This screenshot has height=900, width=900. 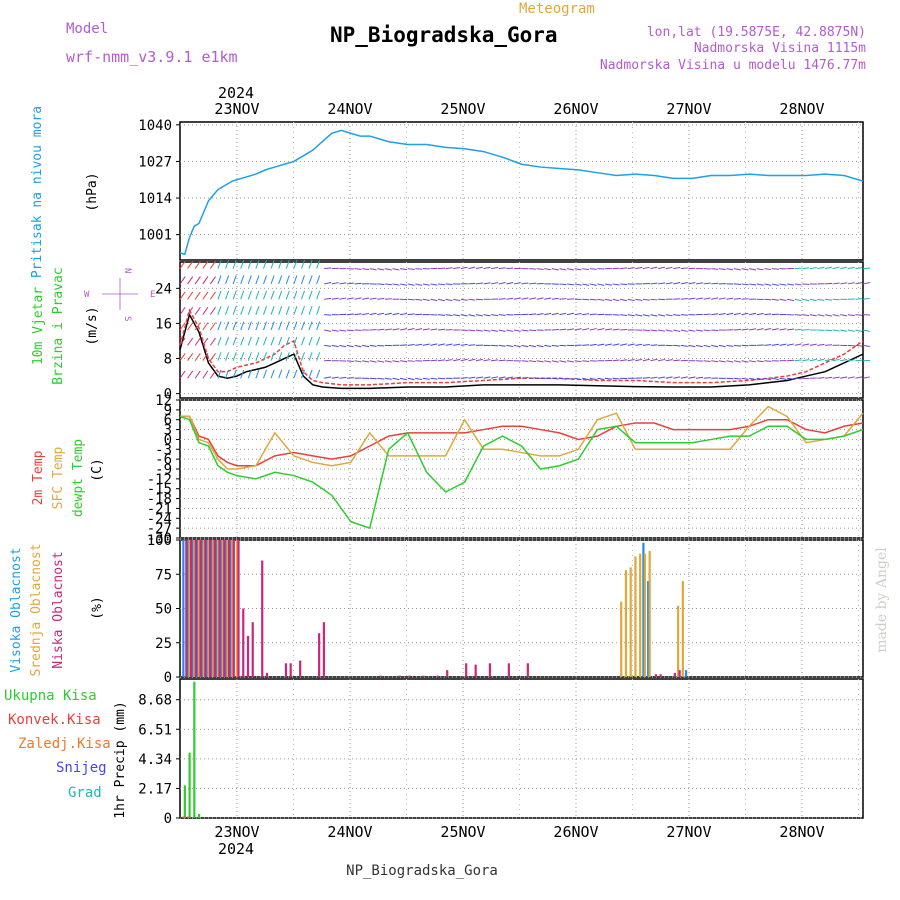 I want to click on ytick-label: -15, so click(x=159, y=490).